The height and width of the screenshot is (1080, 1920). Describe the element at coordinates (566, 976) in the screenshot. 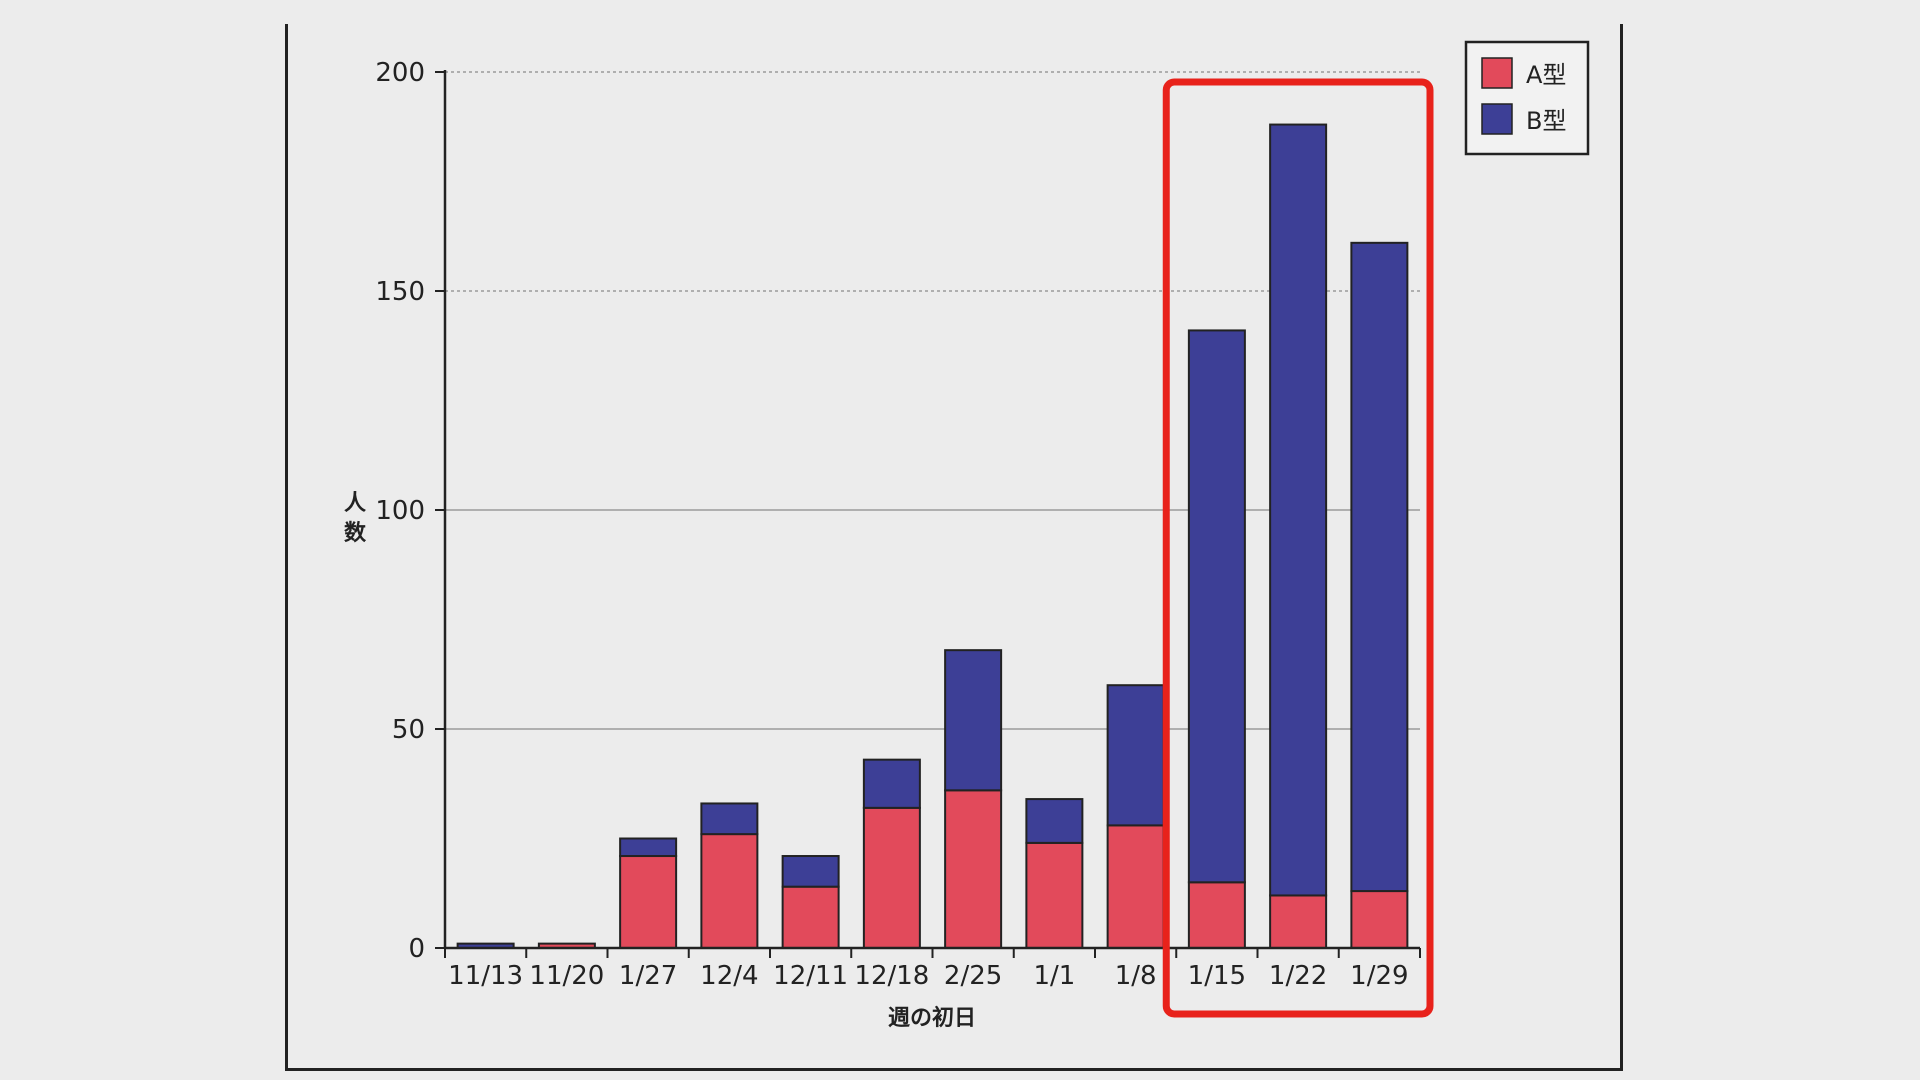

I see `x-tick-label: 11/20` at that location.